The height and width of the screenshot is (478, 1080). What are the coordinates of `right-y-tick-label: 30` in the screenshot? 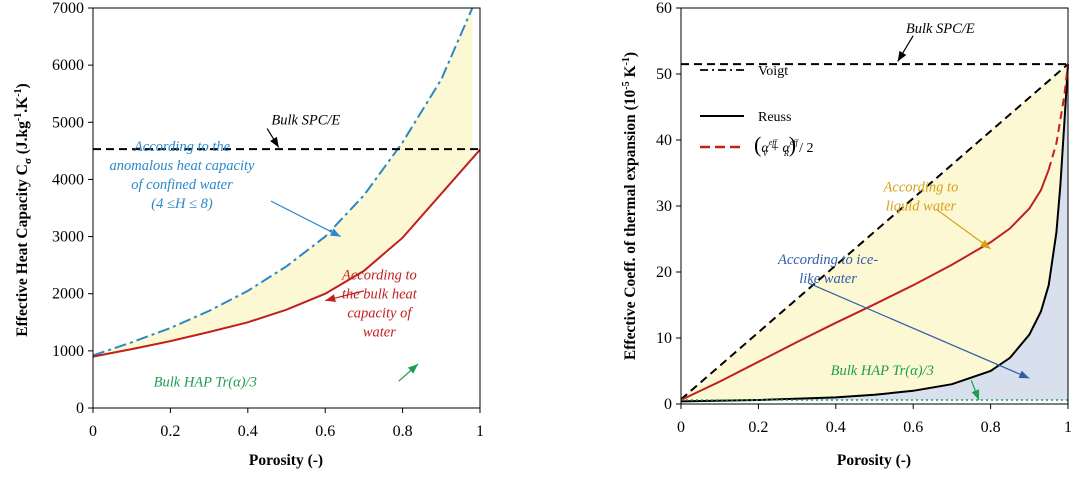 It's located at (664, 206).